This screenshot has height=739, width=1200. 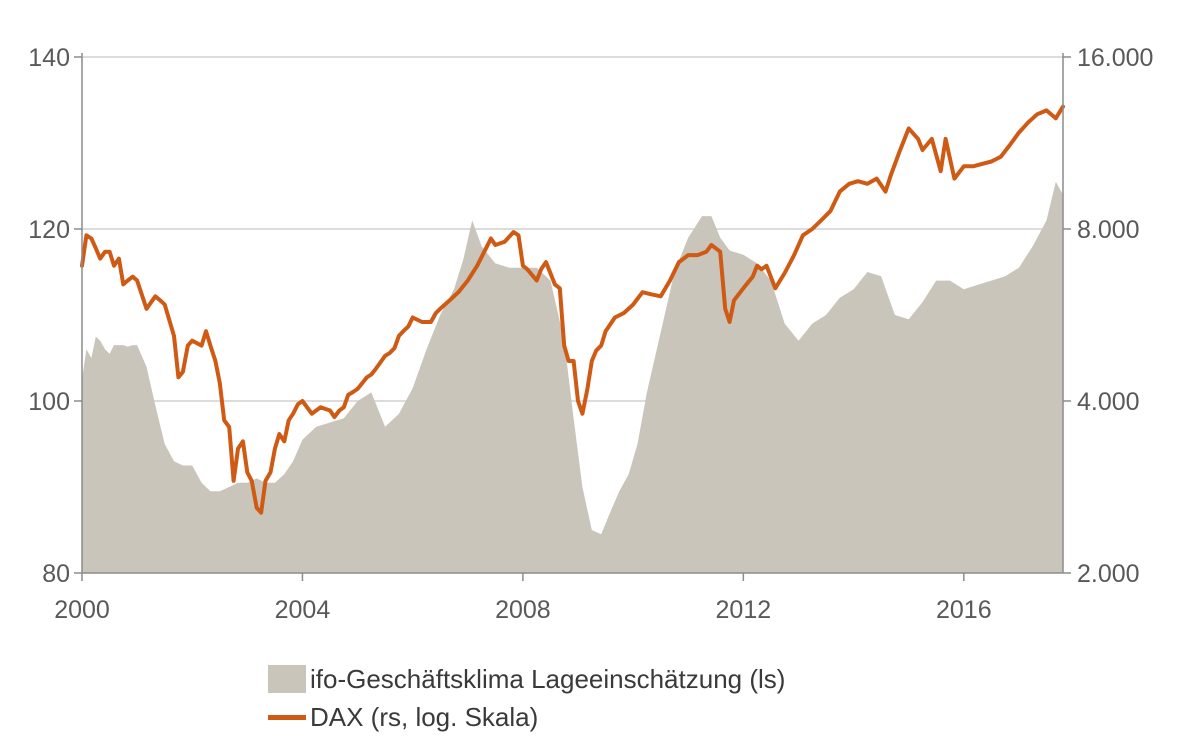 I want to click on y-left-tick-label-80: 80, so click(x=56, y=574).